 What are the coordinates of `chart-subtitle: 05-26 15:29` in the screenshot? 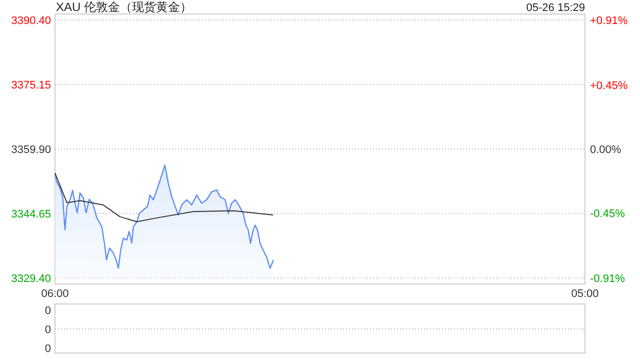 It's located at (555, 8).